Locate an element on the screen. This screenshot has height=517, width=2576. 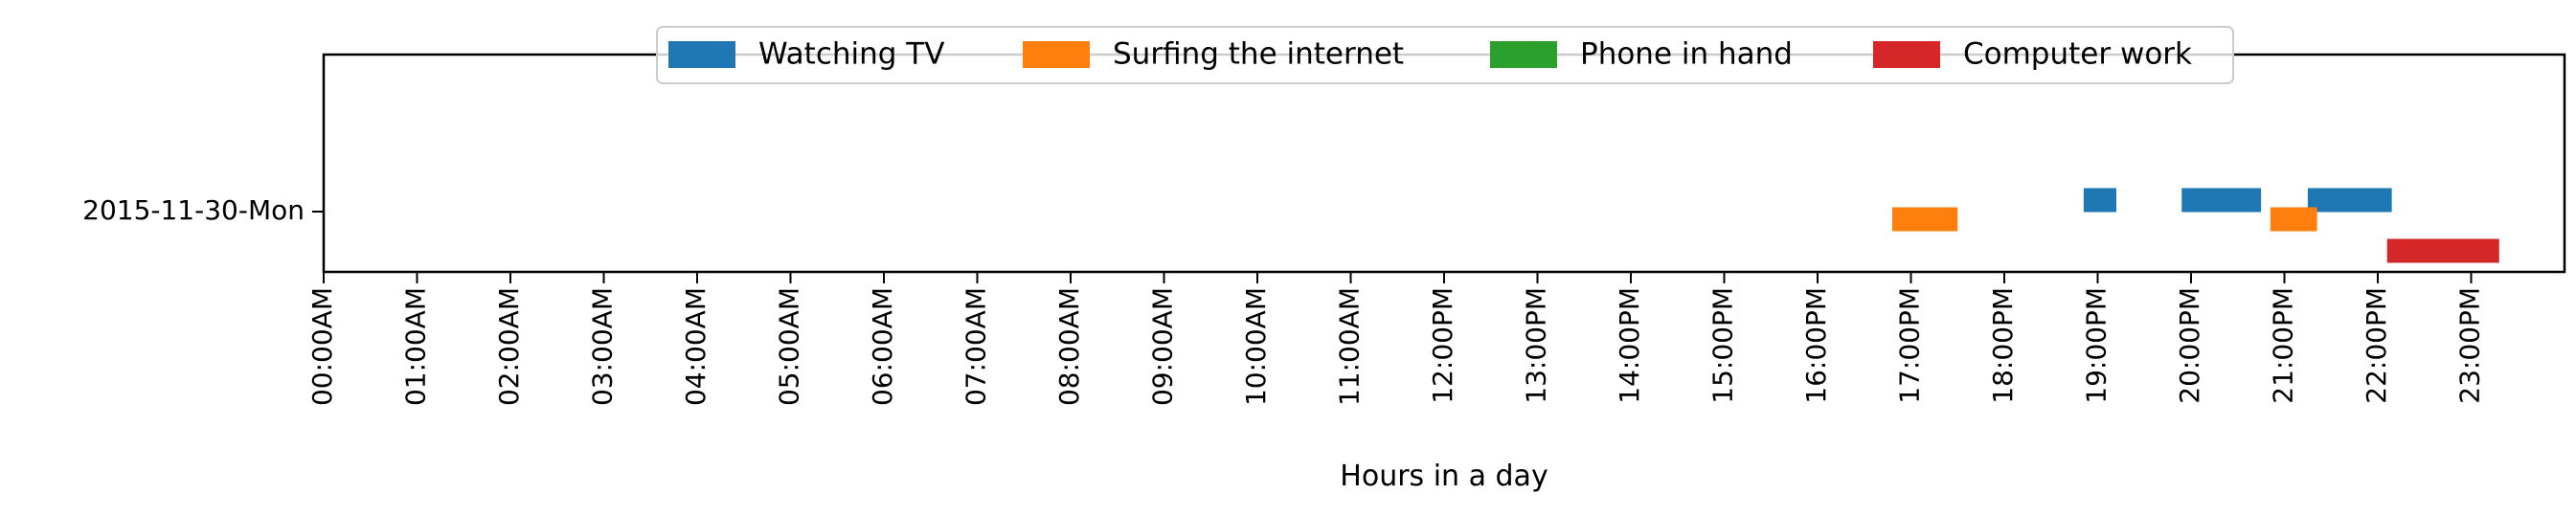
x-tick-label: 19:00PM is located at coordinates (2097, 345).